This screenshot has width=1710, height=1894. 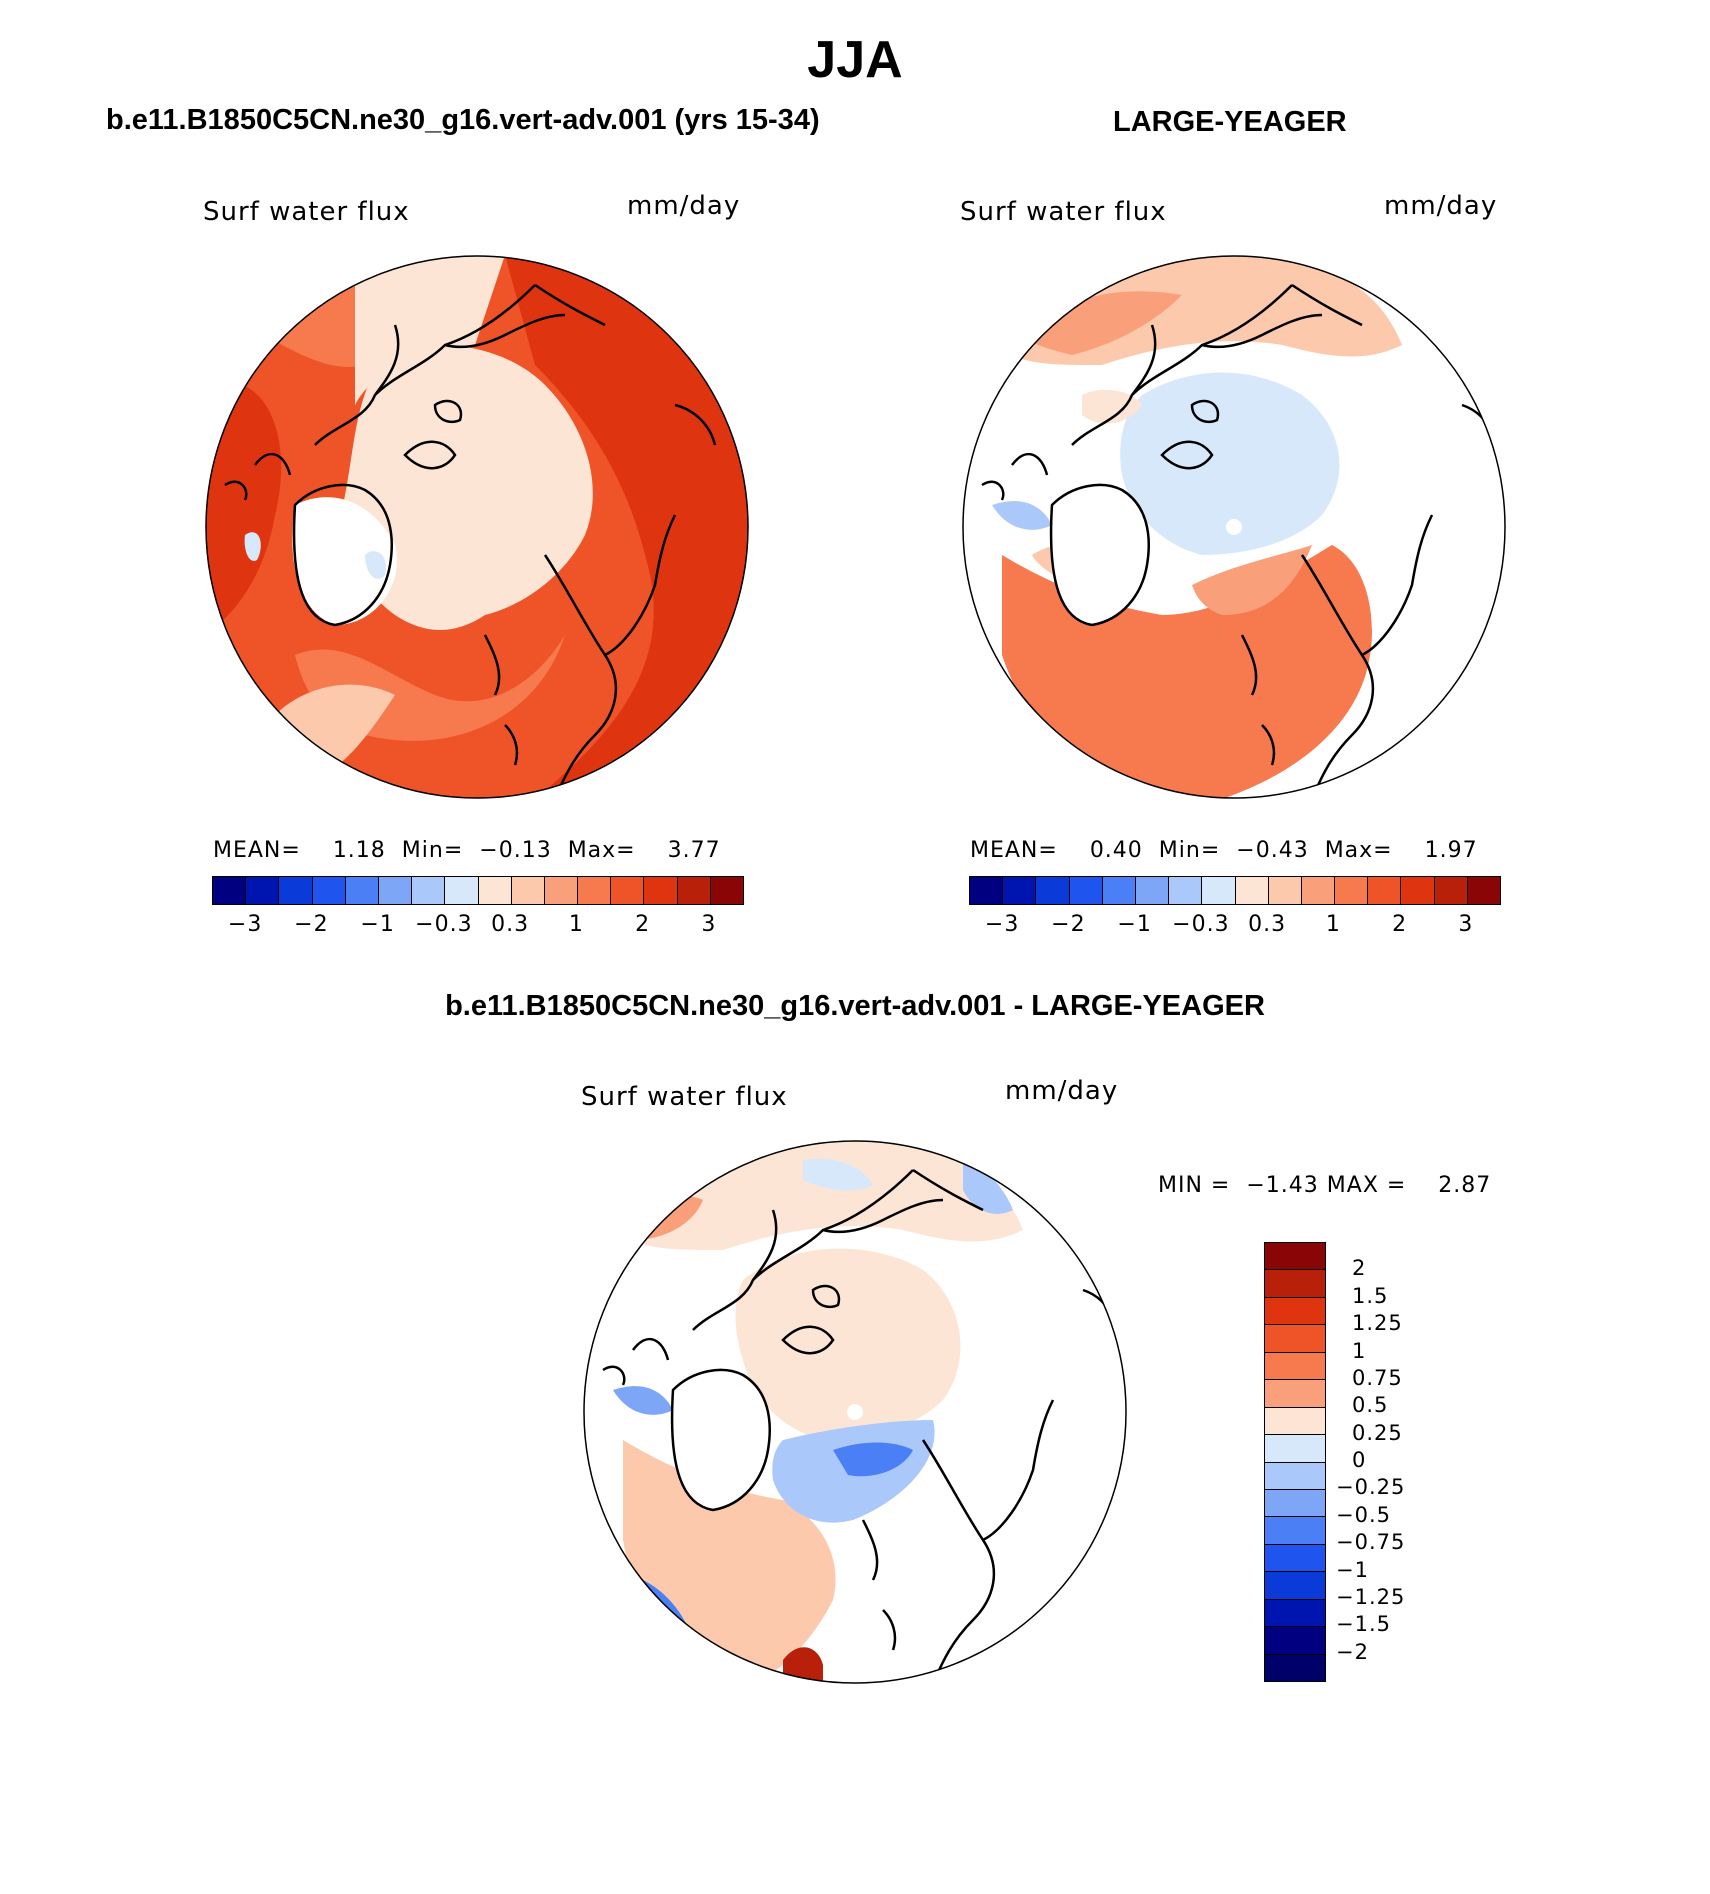 I want to click on right-mean-label: MEAN=, so click(x=1014, y=850).